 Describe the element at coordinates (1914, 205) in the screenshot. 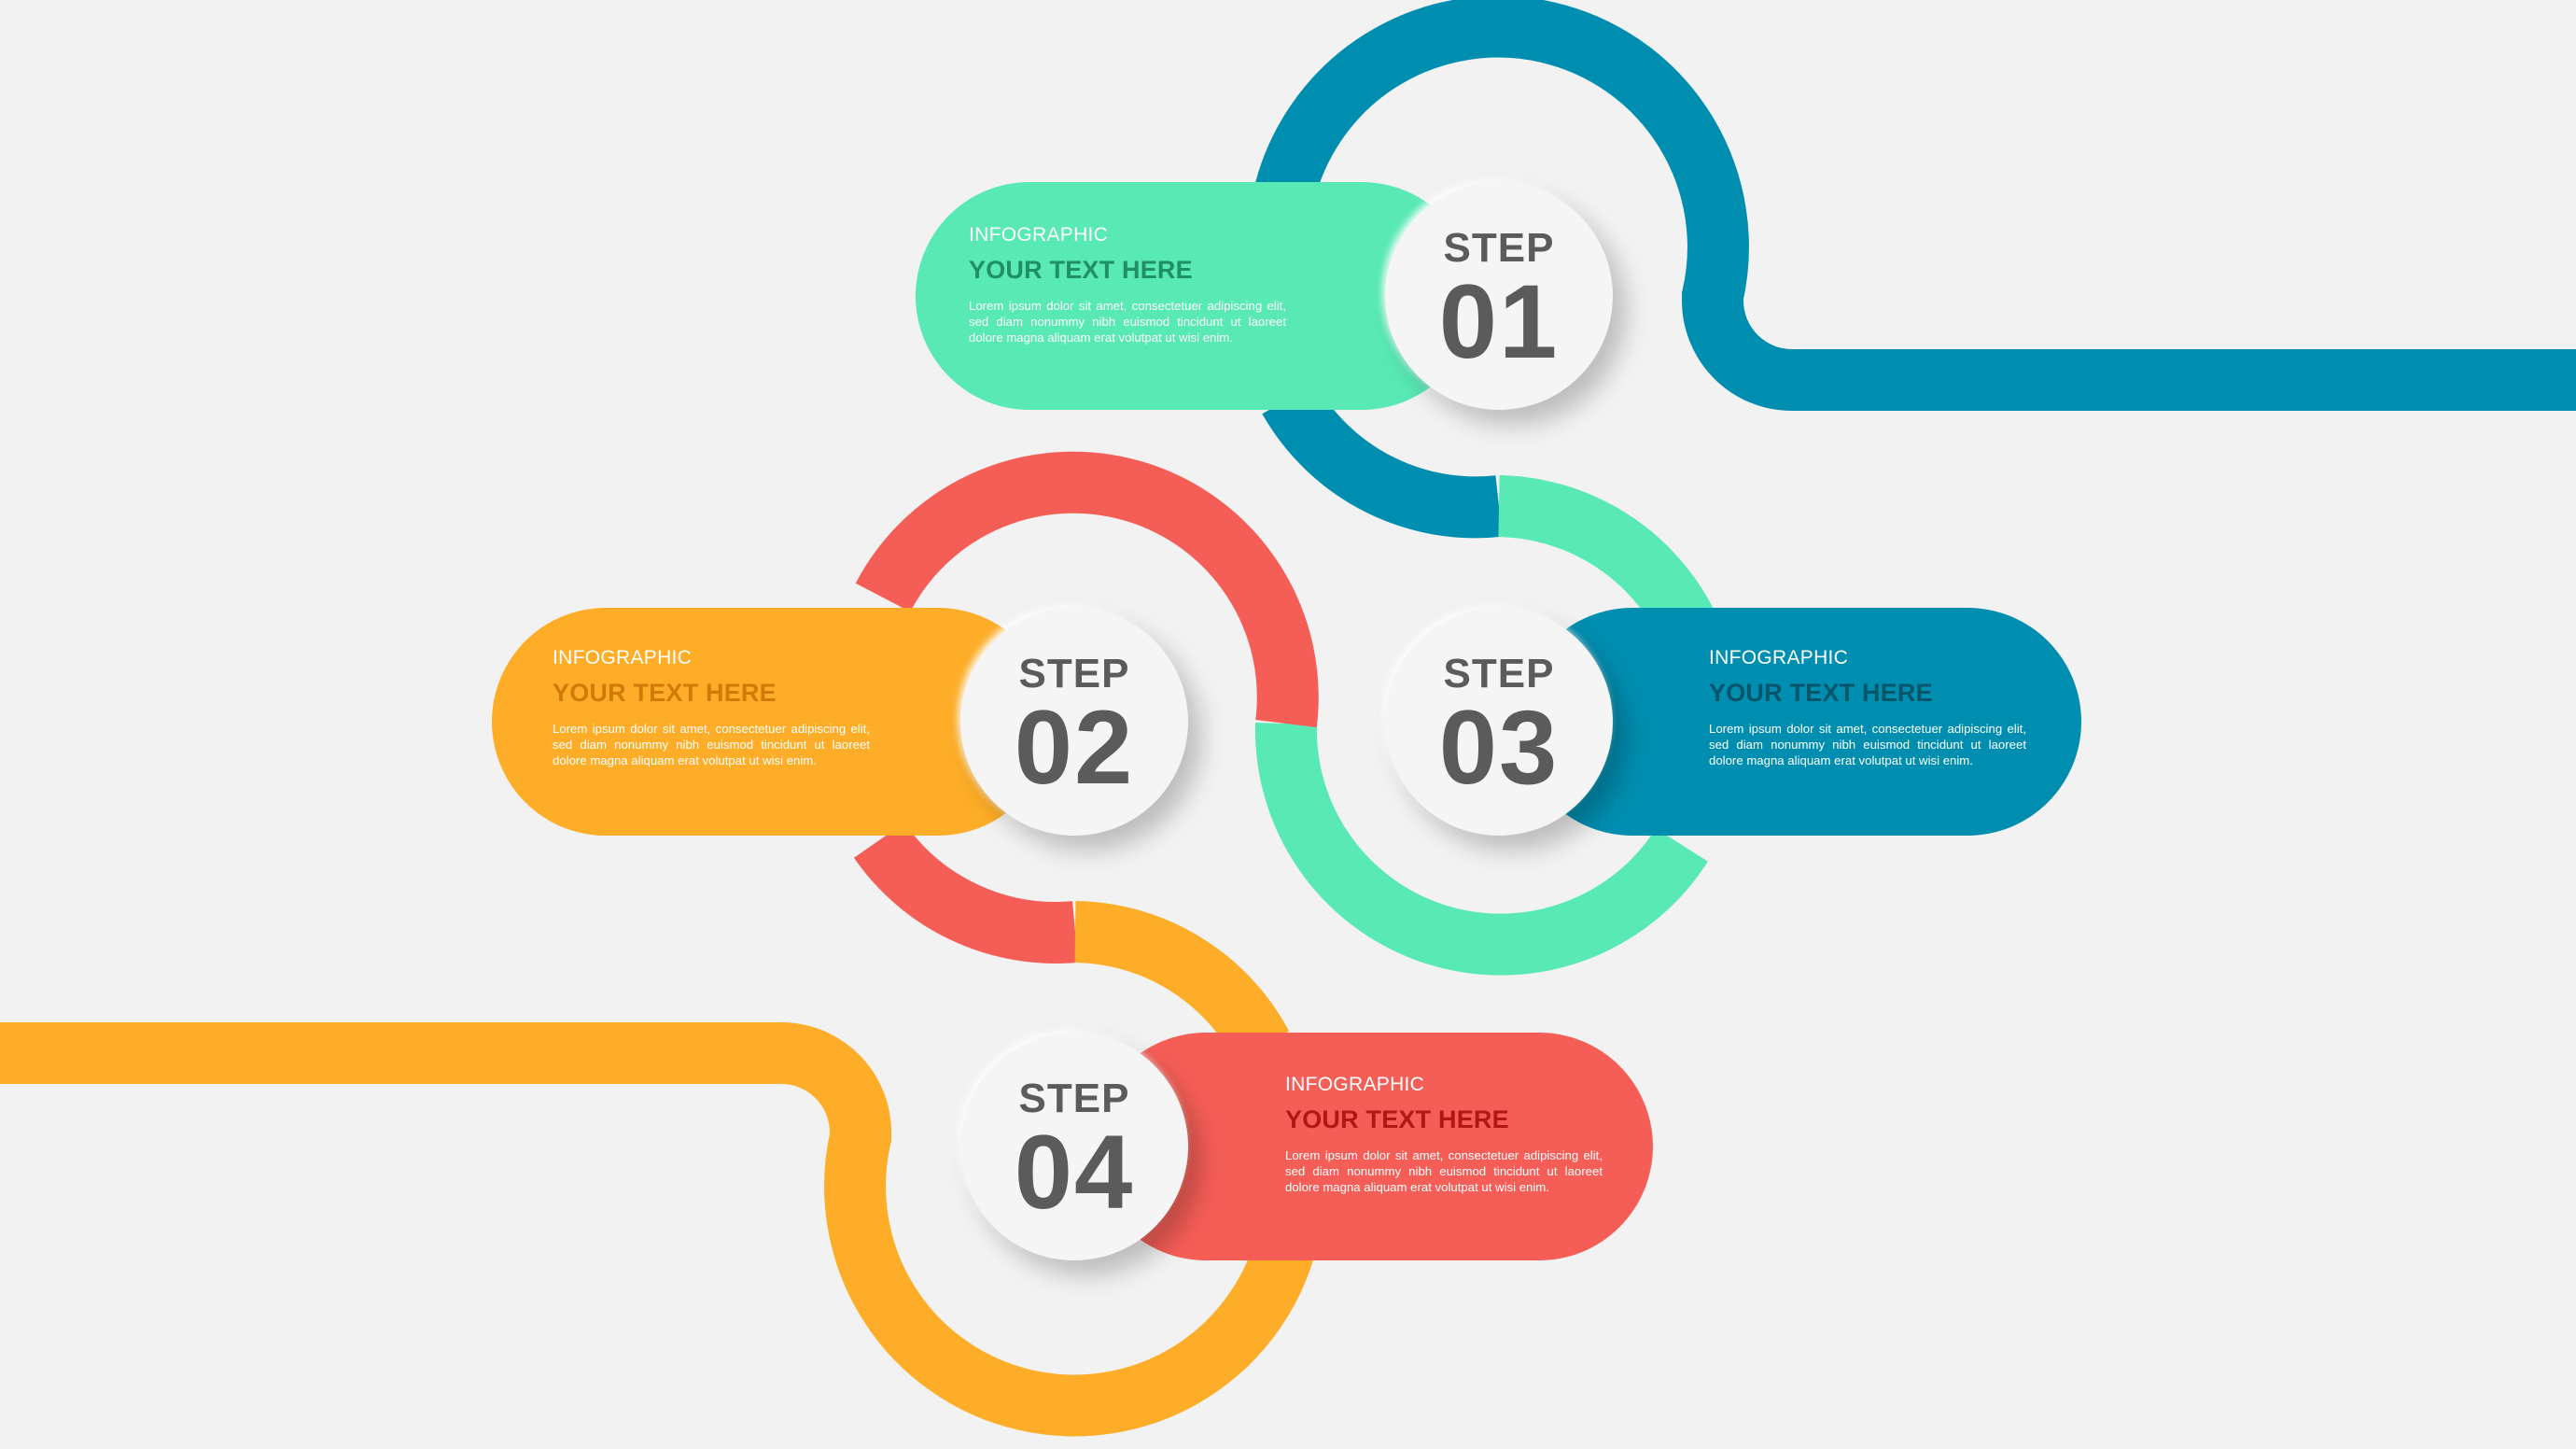

I see `blue-top-arc` at that location.